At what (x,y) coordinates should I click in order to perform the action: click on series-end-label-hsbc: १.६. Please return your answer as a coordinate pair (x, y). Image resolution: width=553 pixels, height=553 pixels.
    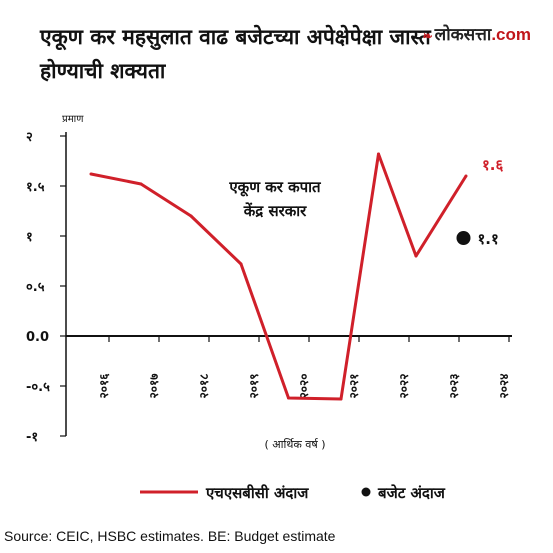
    Looking at the image, I should click on (492, 165).